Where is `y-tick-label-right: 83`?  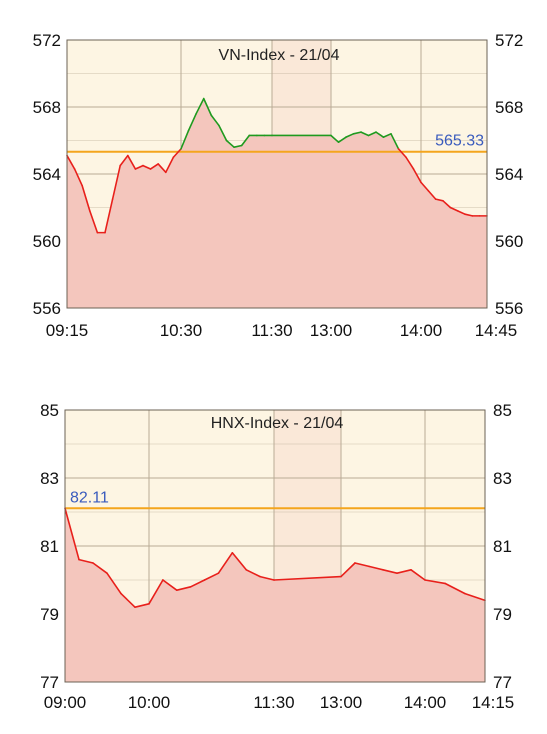 y-tick-label-right: 83 is located at coordinates (502, 478).